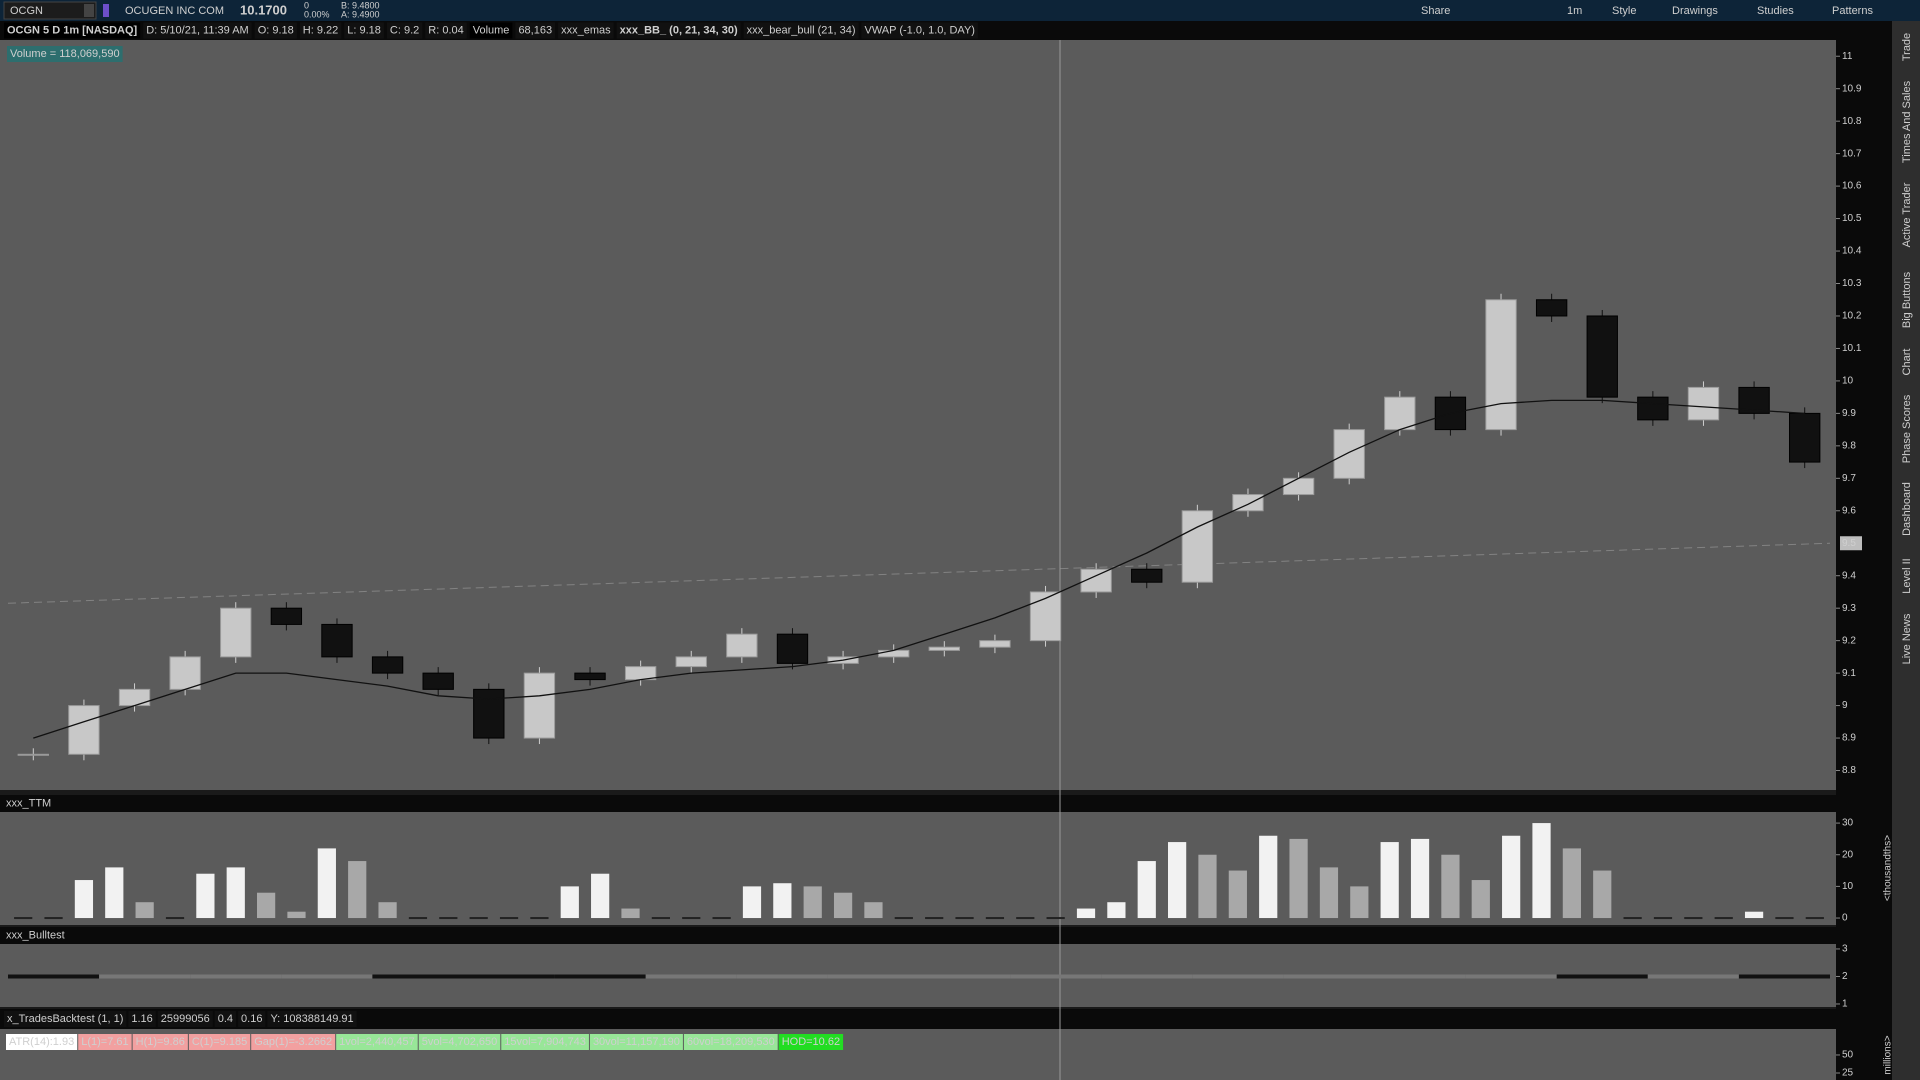 The width and height of the screenshot is (1920, 1080). I want to click on y-tick-label: 10.4, so click(1852, 251).